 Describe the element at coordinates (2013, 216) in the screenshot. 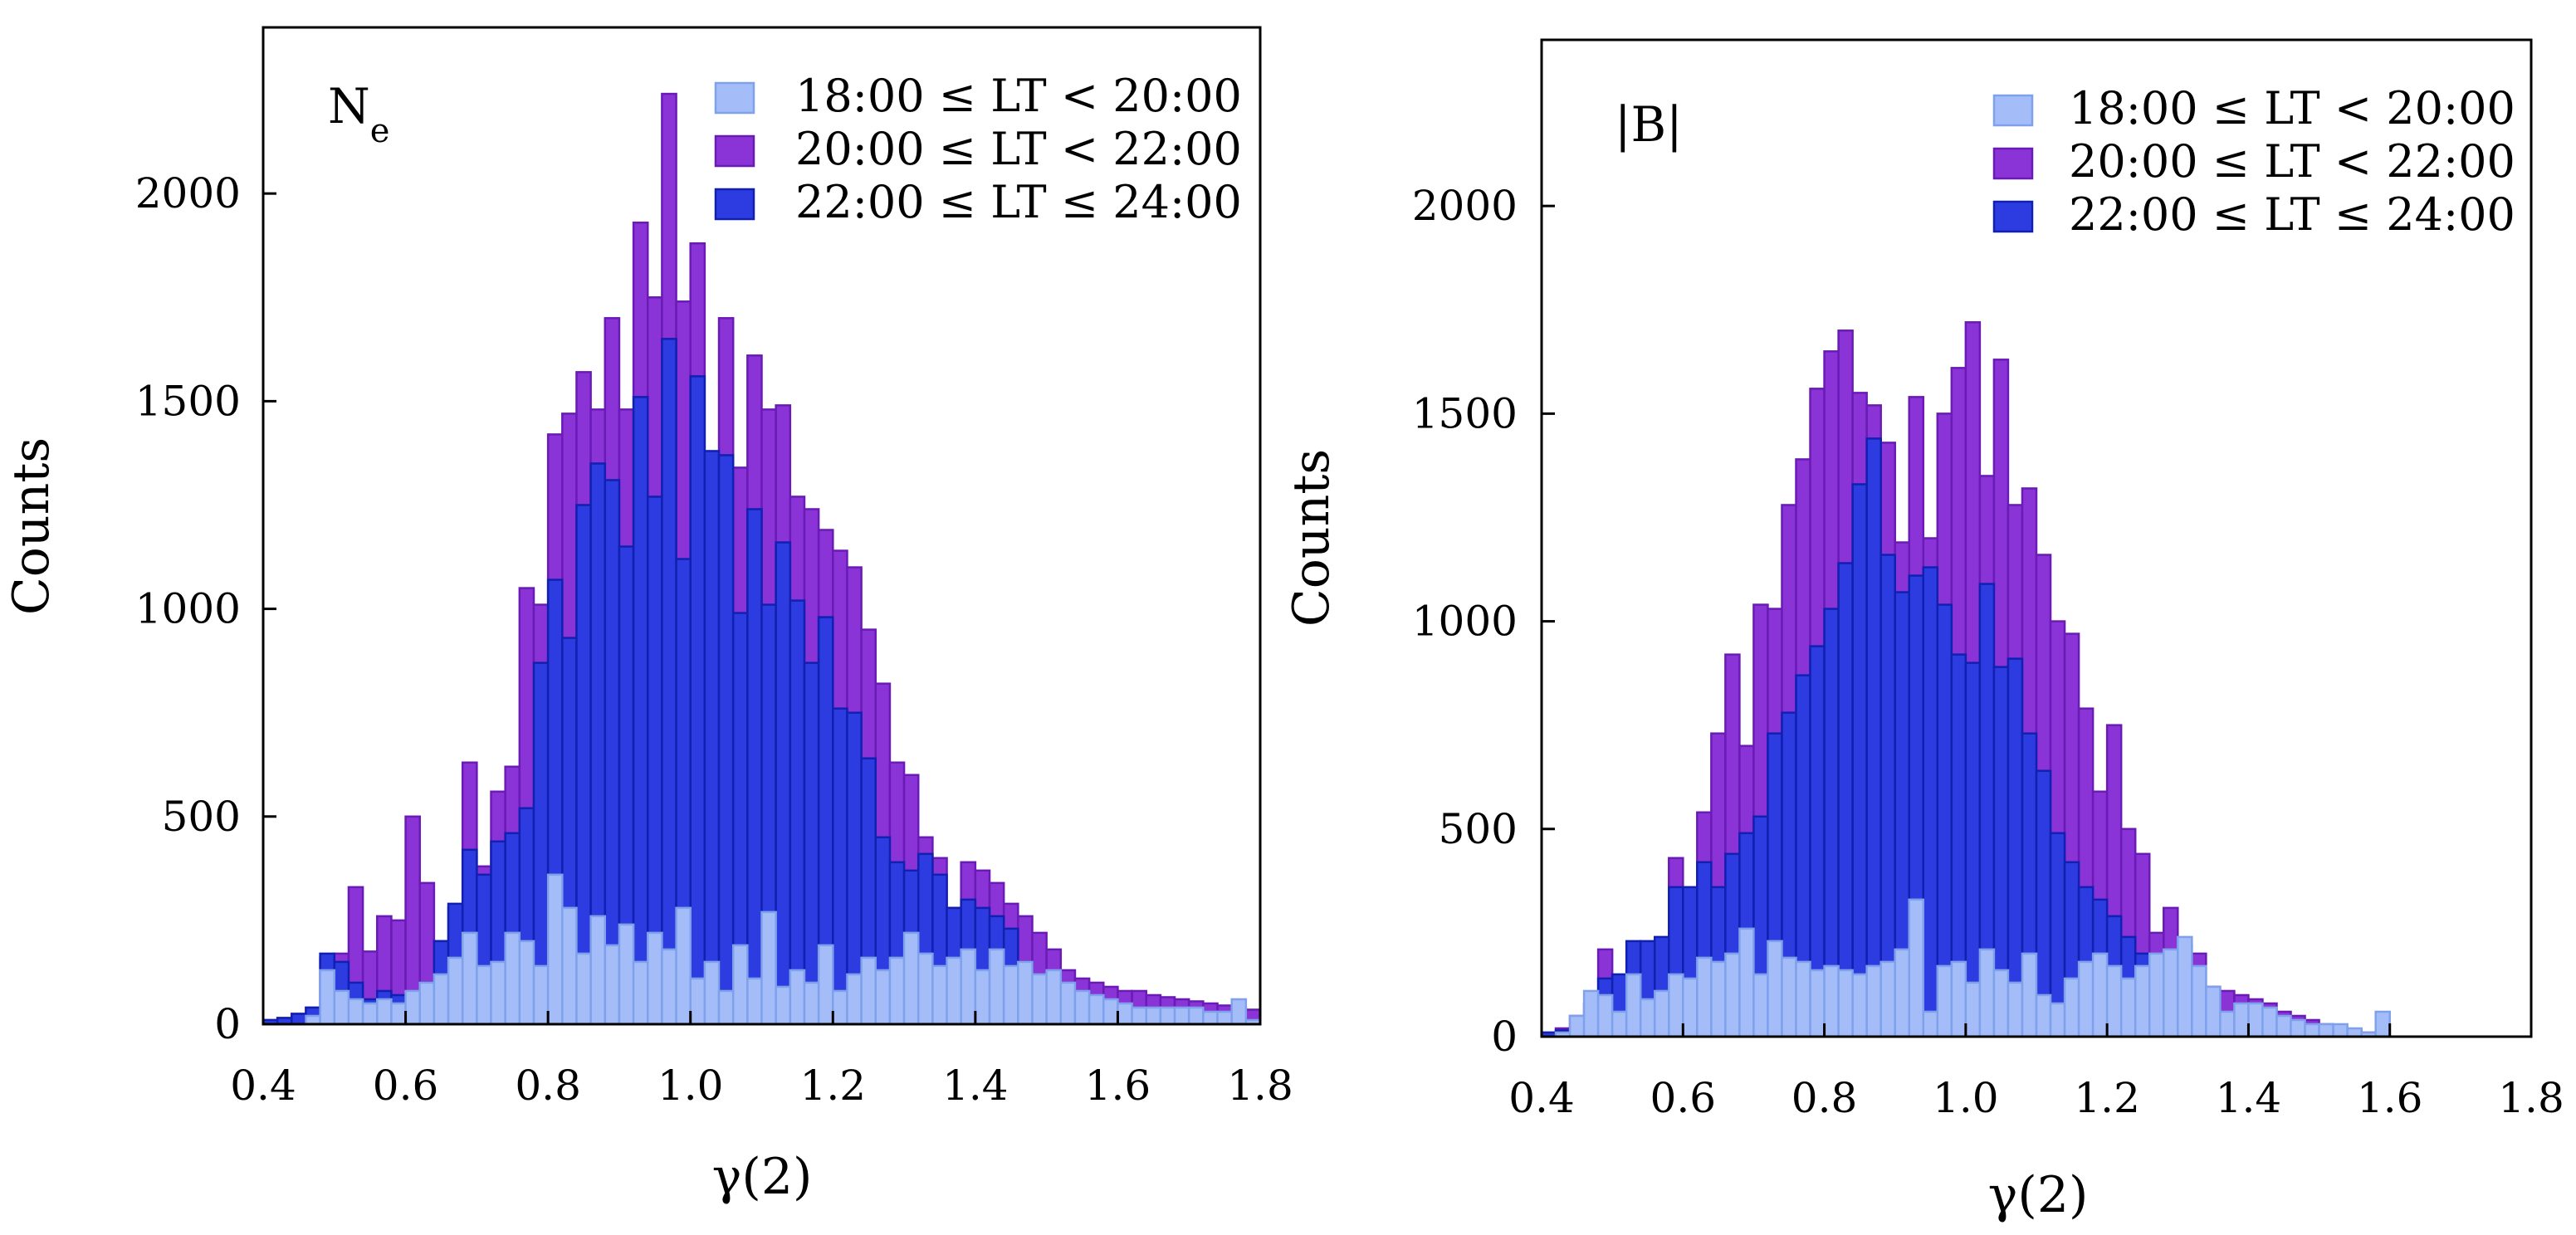

I see `legend-swatch-s22` at that location.